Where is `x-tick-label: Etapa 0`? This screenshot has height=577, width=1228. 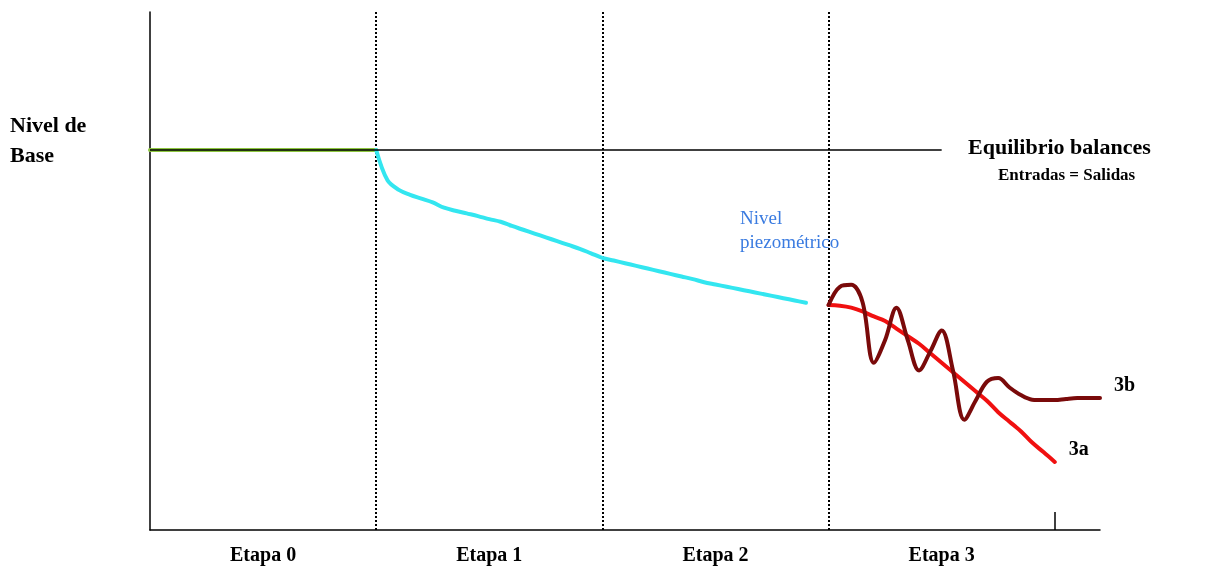 x-tick-label: Etapa 0 is located at coordinates (263, 554).